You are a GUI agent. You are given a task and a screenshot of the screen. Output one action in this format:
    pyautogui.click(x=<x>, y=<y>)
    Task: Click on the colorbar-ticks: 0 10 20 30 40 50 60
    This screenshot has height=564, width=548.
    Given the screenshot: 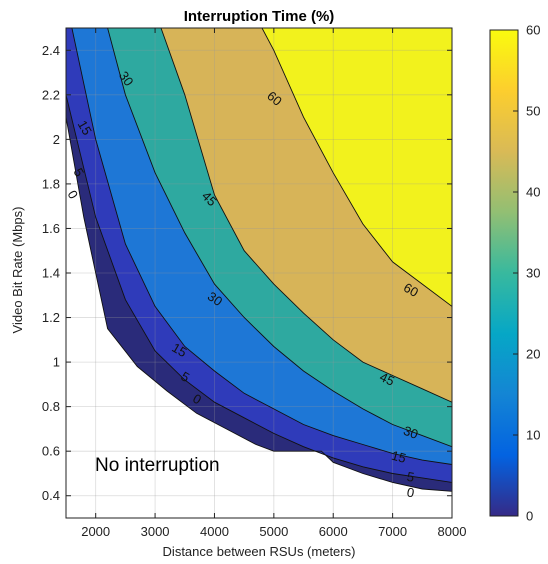 What is the action you would take?
    pyautogui.click(x=526, y=273)
    